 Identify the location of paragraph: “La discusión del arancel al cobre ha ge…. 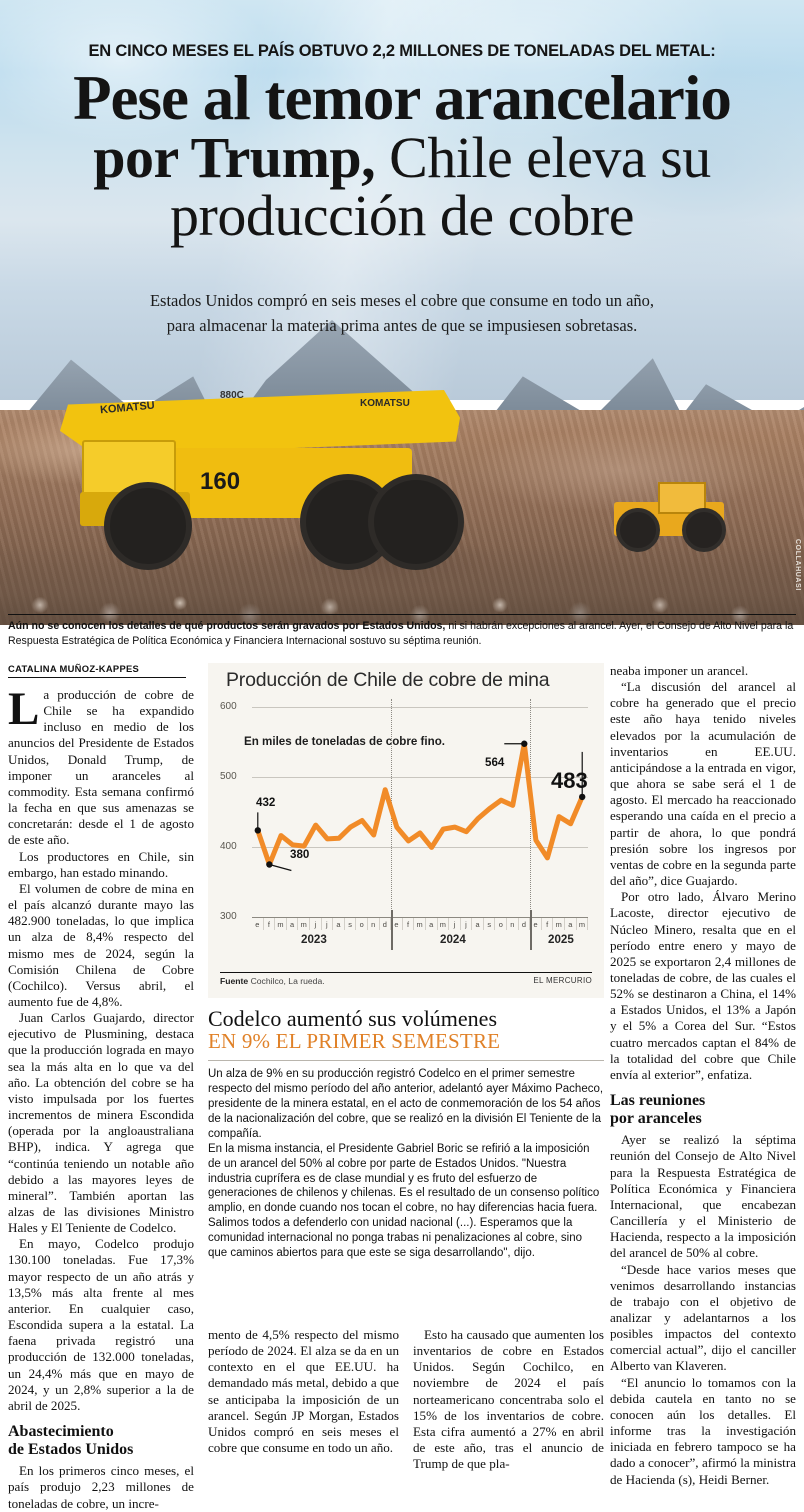
(703, 784).